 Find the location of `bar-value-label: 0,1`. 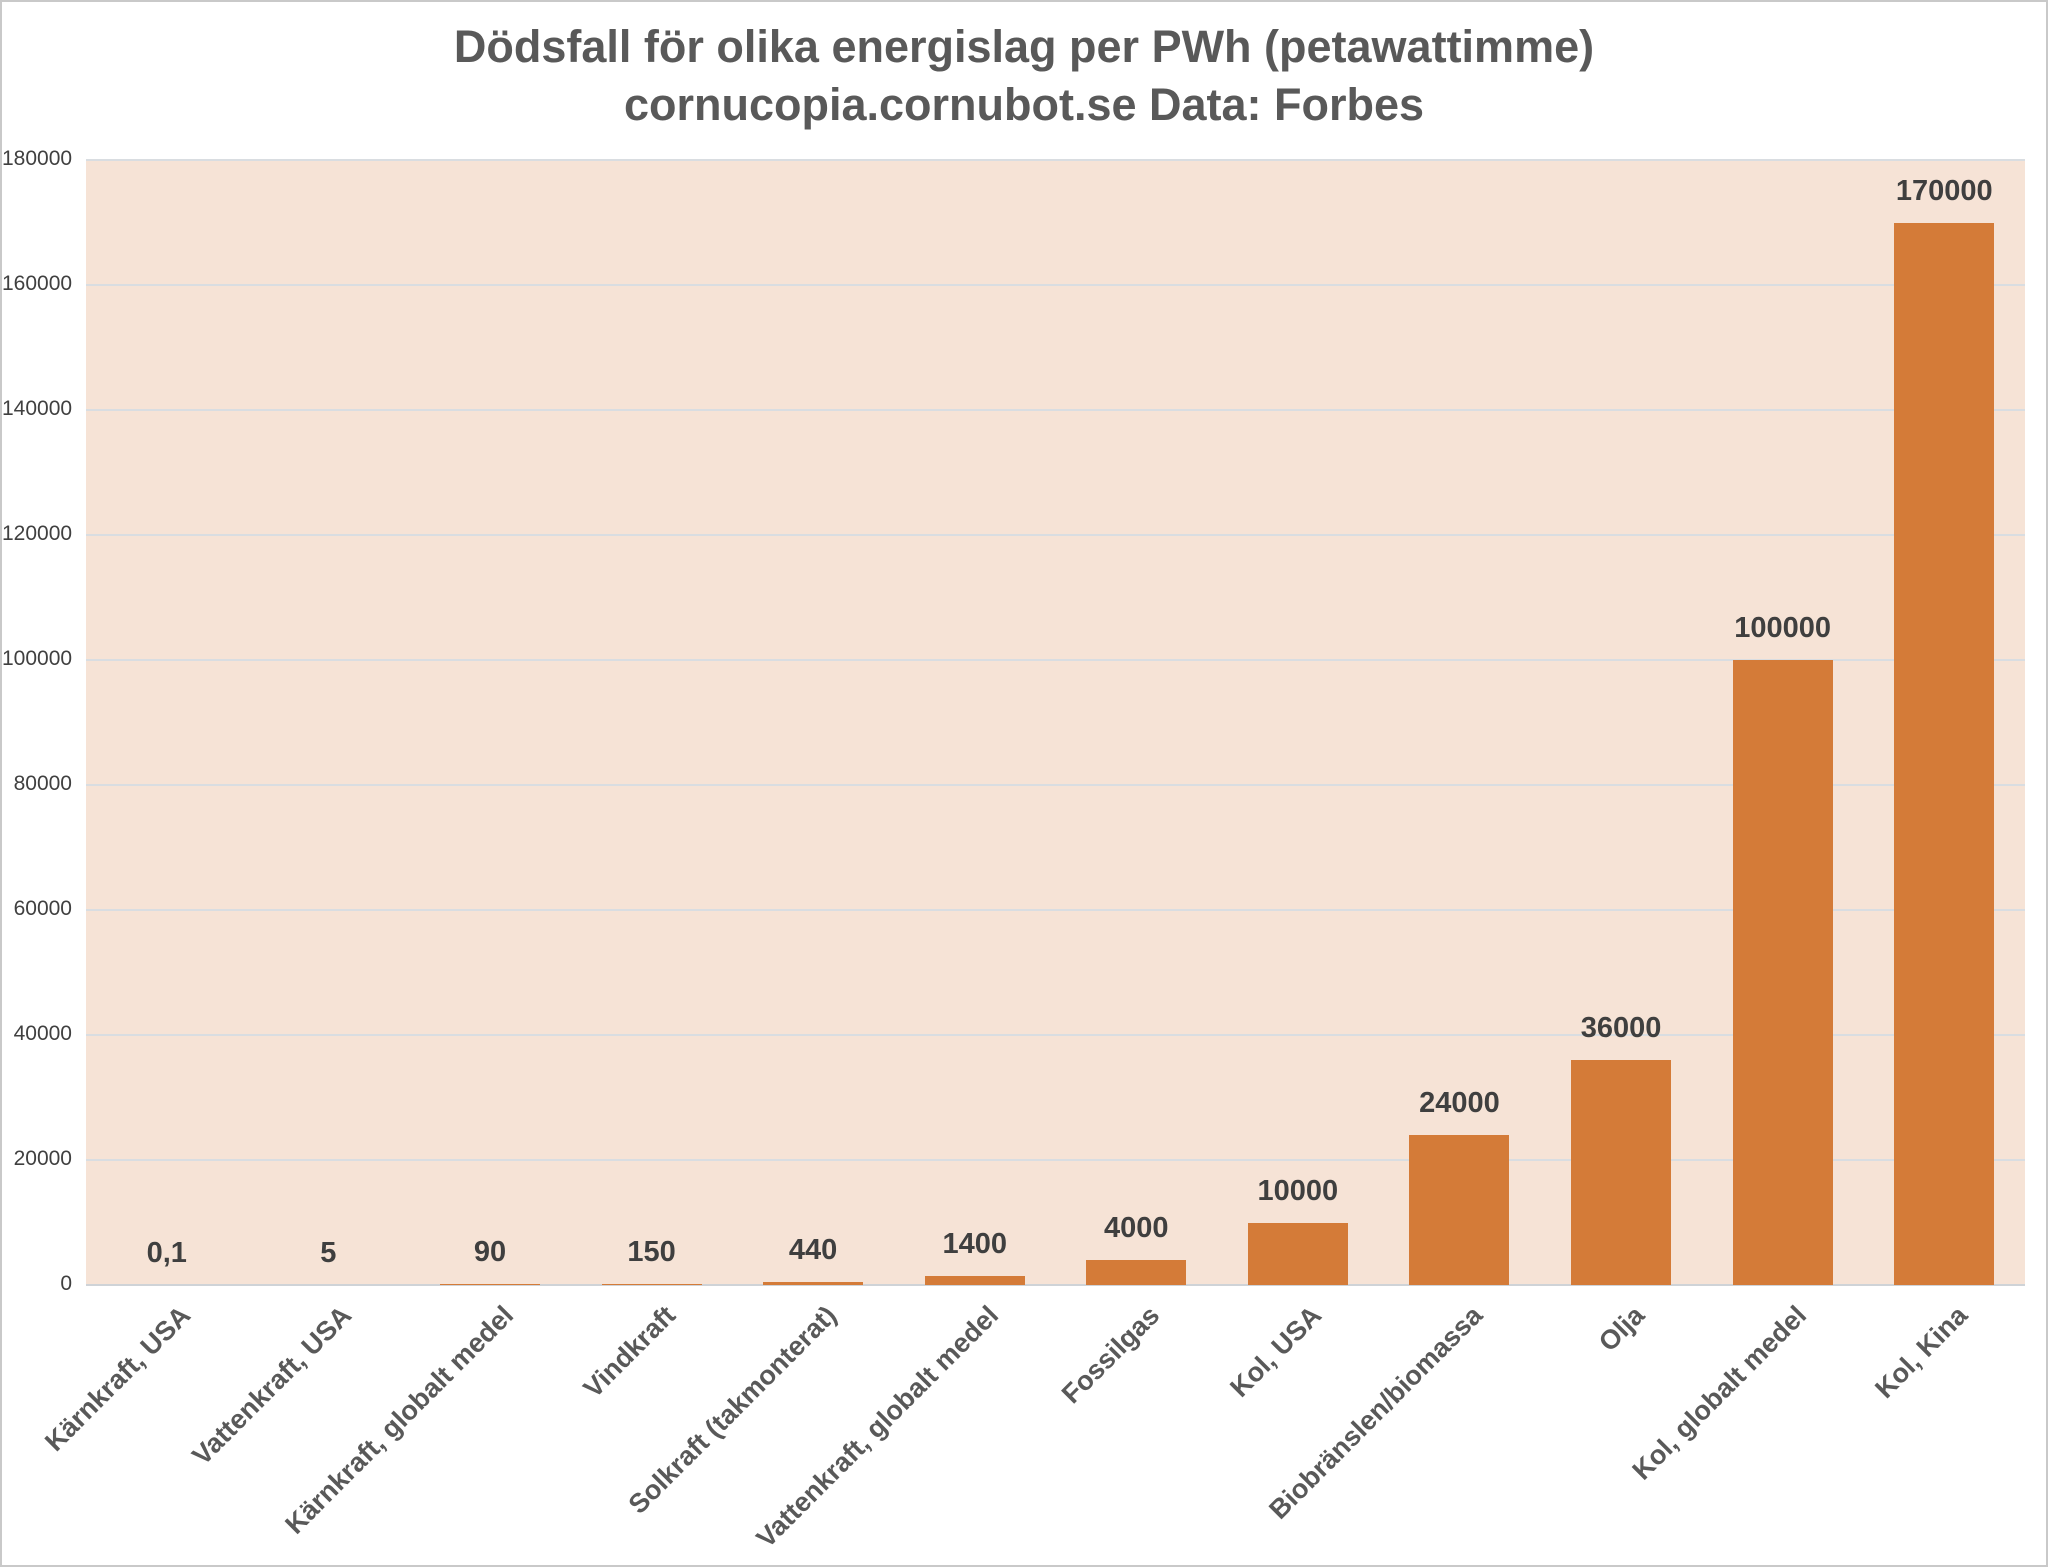

bar-value-label: 0,1 is located at coordinates (166, 1252).